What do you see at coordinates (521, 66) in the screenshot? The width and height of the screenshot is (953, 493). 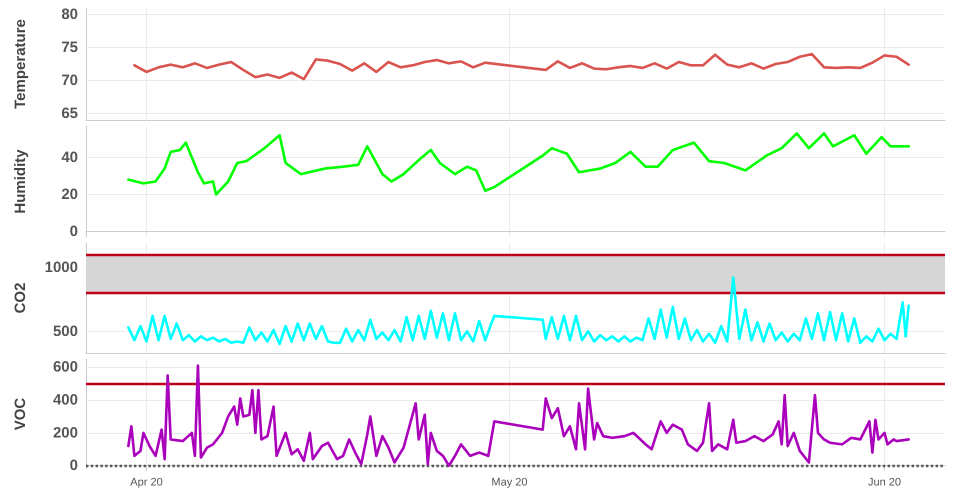 I see `line-series` at bounding box center [521, 66].